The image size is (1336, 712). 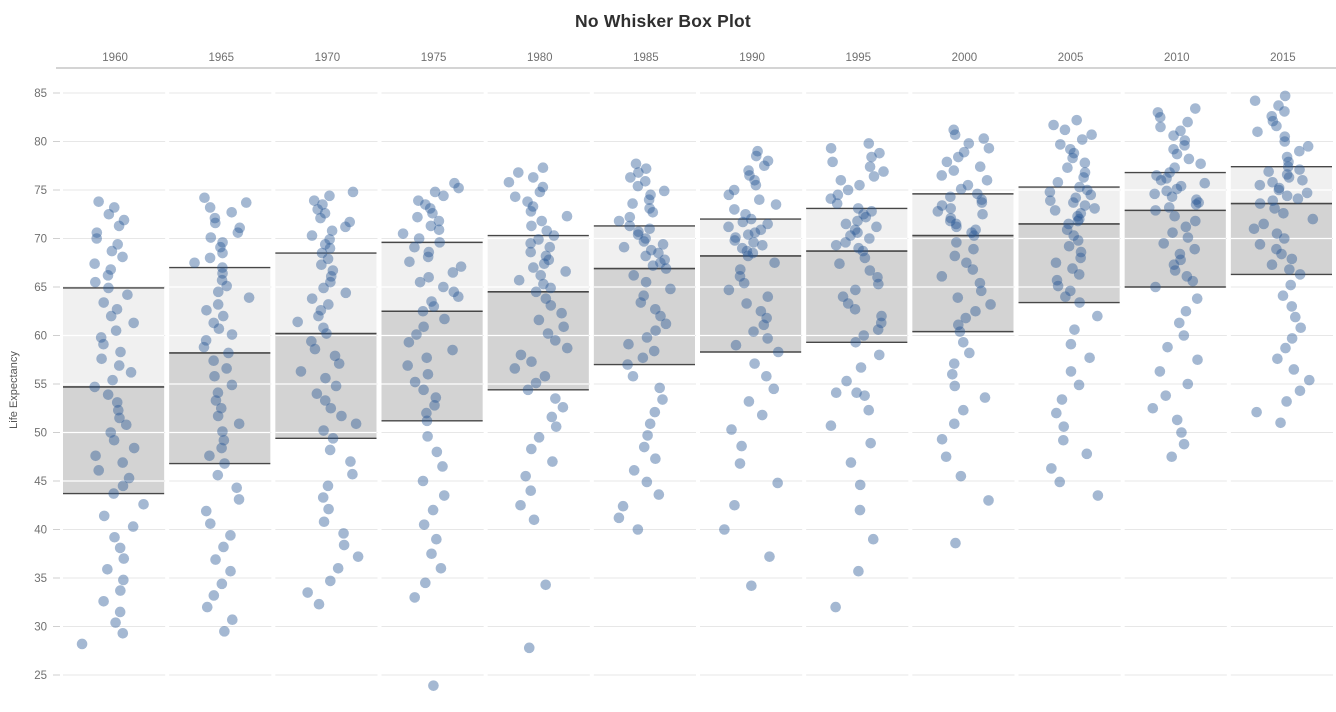 What do you see at coordinates (644, 247) in the screenshot?
I see `box-upper-half` at bounding box center [644, 247].